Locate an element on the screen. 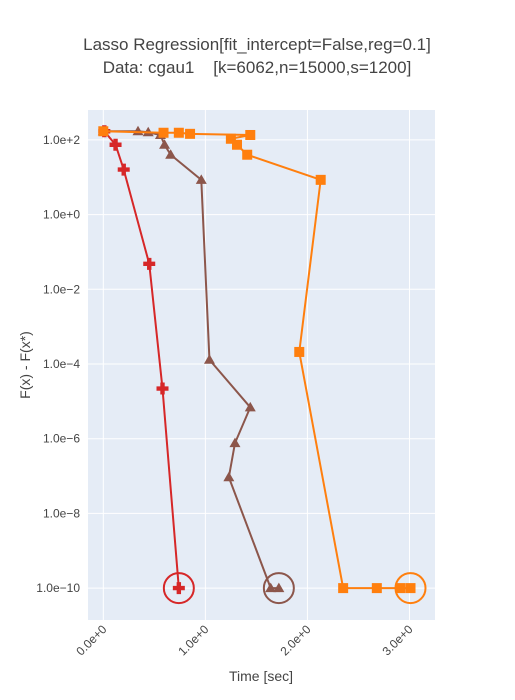 This screenshot has height=700, width=515. y-tick-label: 1.0e−6 is located at coordinates (61, 439).